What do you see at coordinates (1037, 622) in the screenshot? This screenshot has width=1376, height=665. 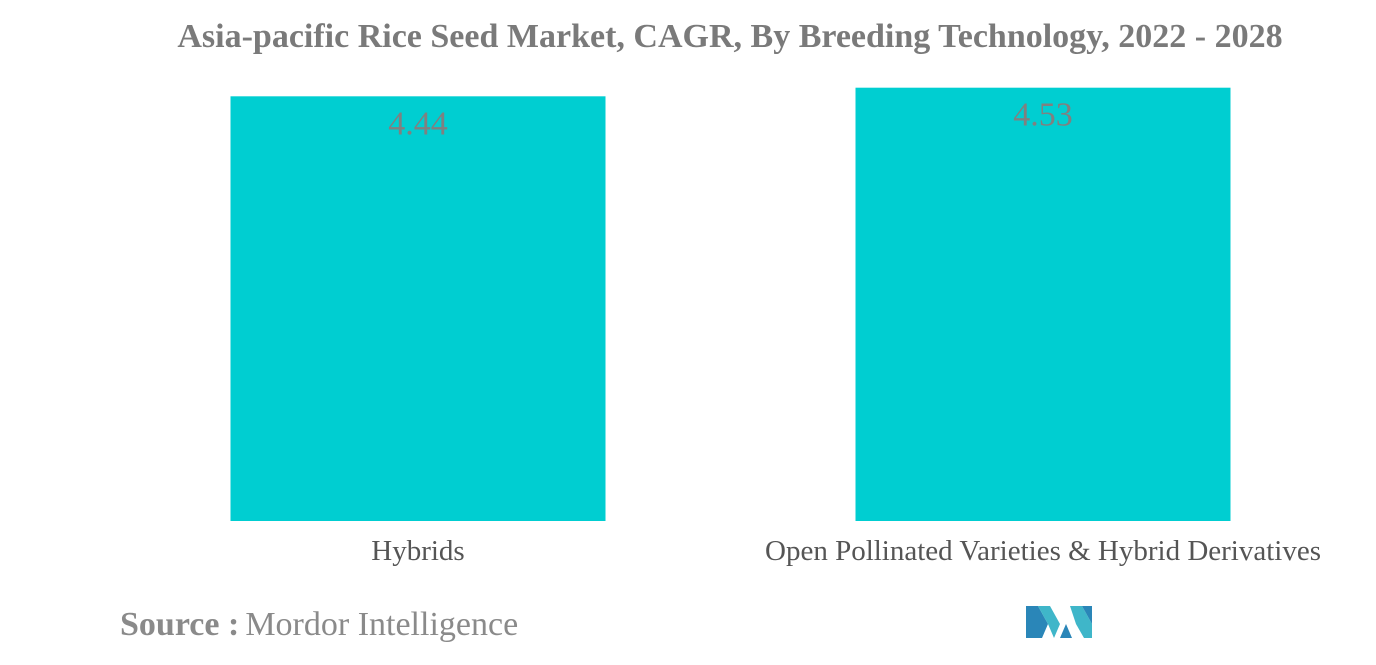 I see `logo-left-dark-shape` at bounding box center [1037, 622].